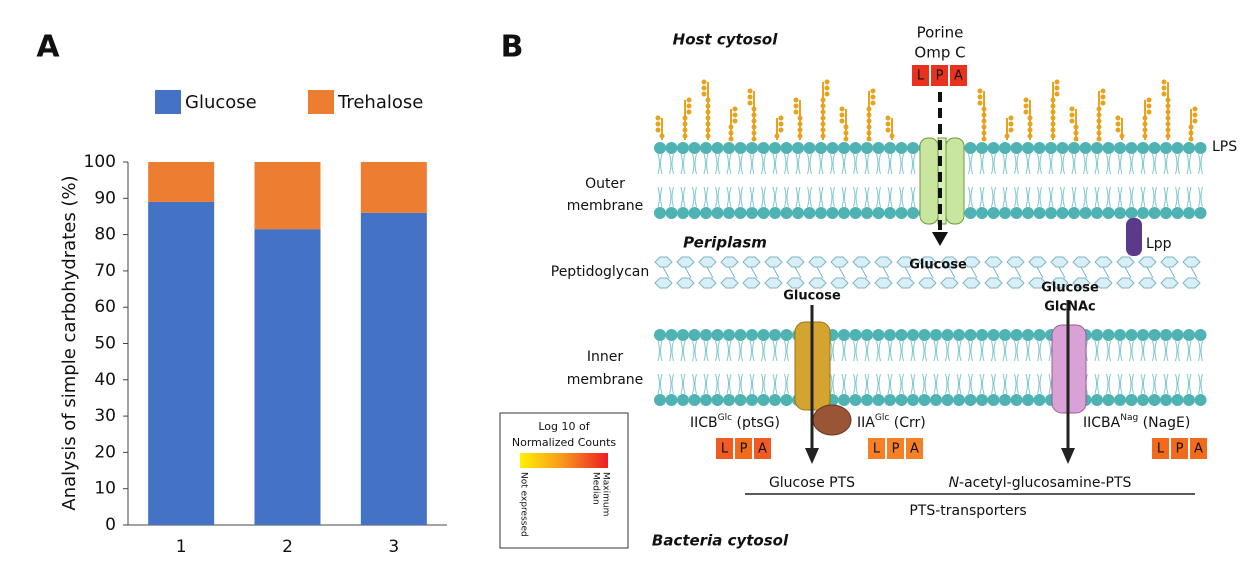 The image size is (1255, 570). What do you see at coordinates (105, 307) in the screenshot?
I see `y-tick-label: 60` at bounding box center [105, 307].